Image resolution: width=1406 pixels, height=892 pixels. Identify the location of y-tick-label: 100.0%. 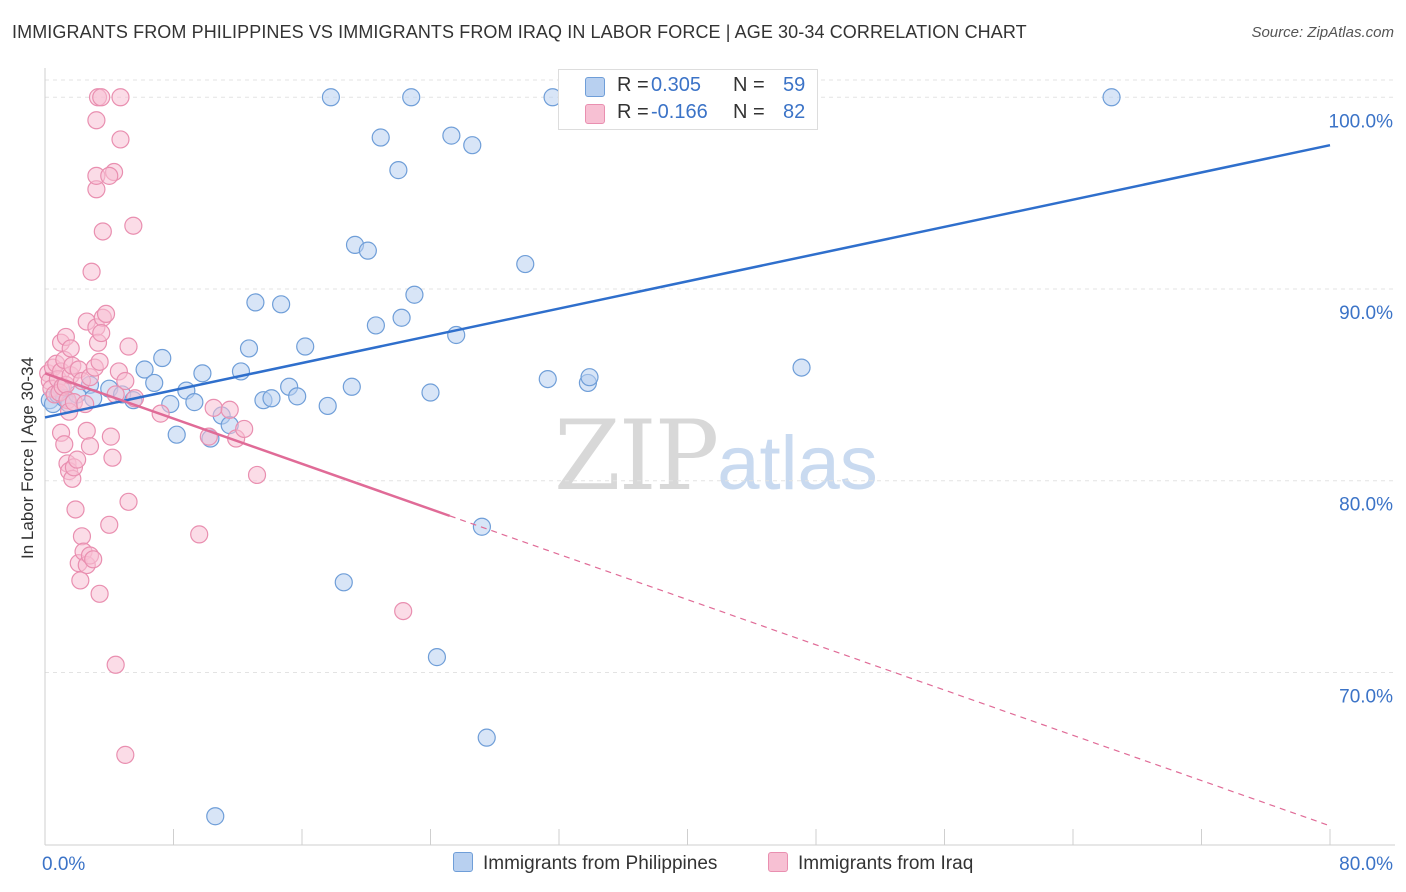
(1361, 121).